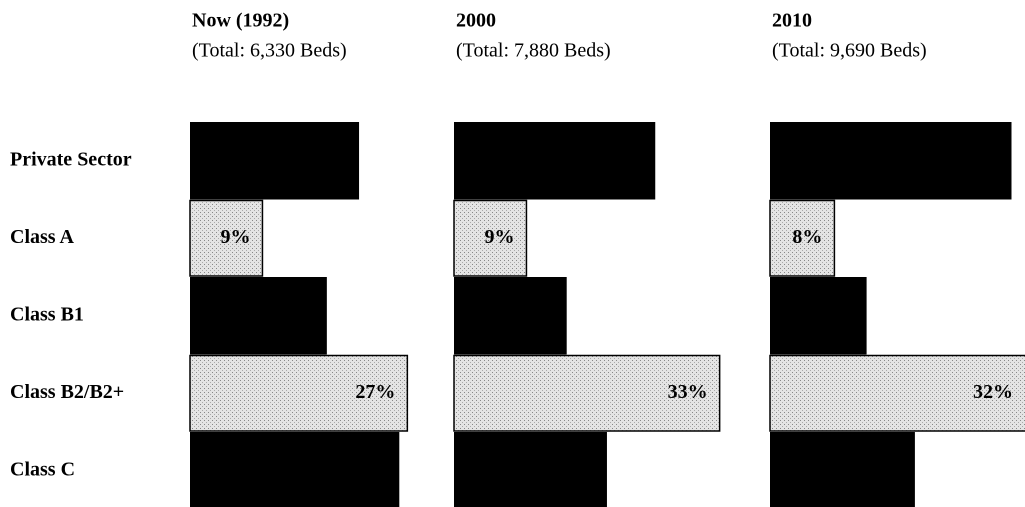  I want to click on panel-title: Now (1992), so click(240, 21).